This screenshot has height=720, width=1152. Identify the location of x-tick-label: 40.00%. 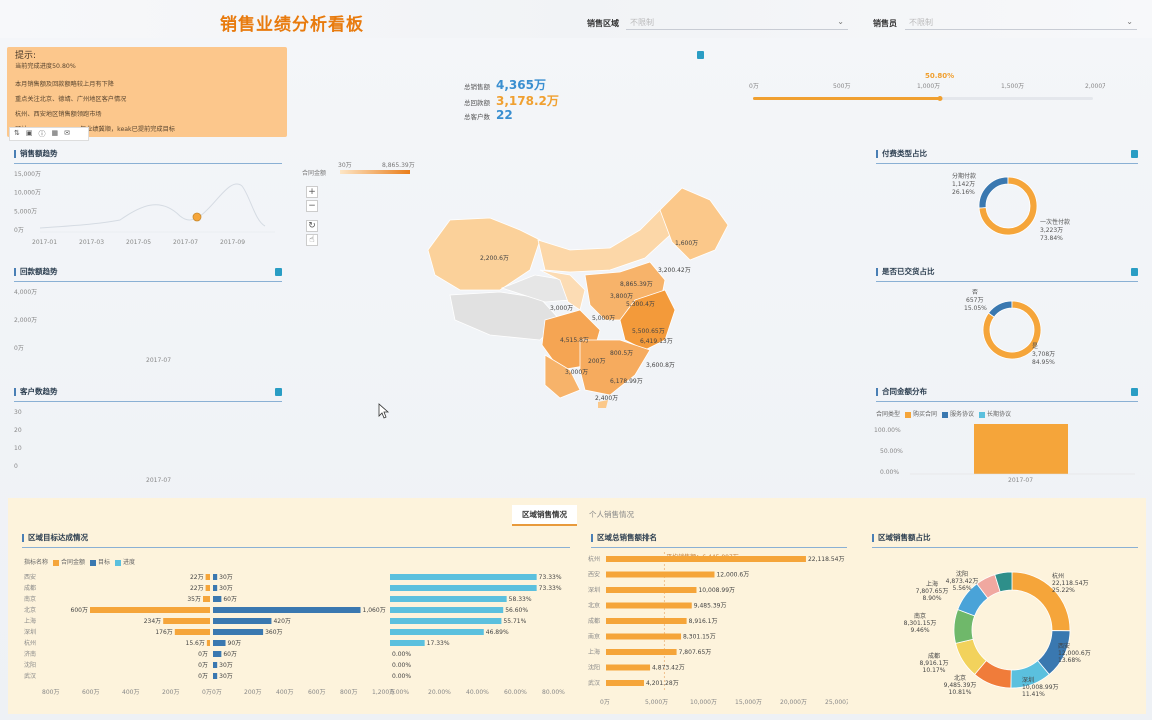
(477, 692).